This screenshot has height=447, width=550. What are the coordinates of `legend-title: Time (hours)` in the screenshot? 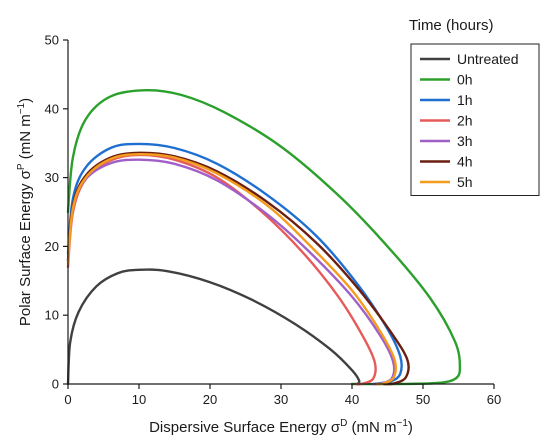 It's located at (451, 25).